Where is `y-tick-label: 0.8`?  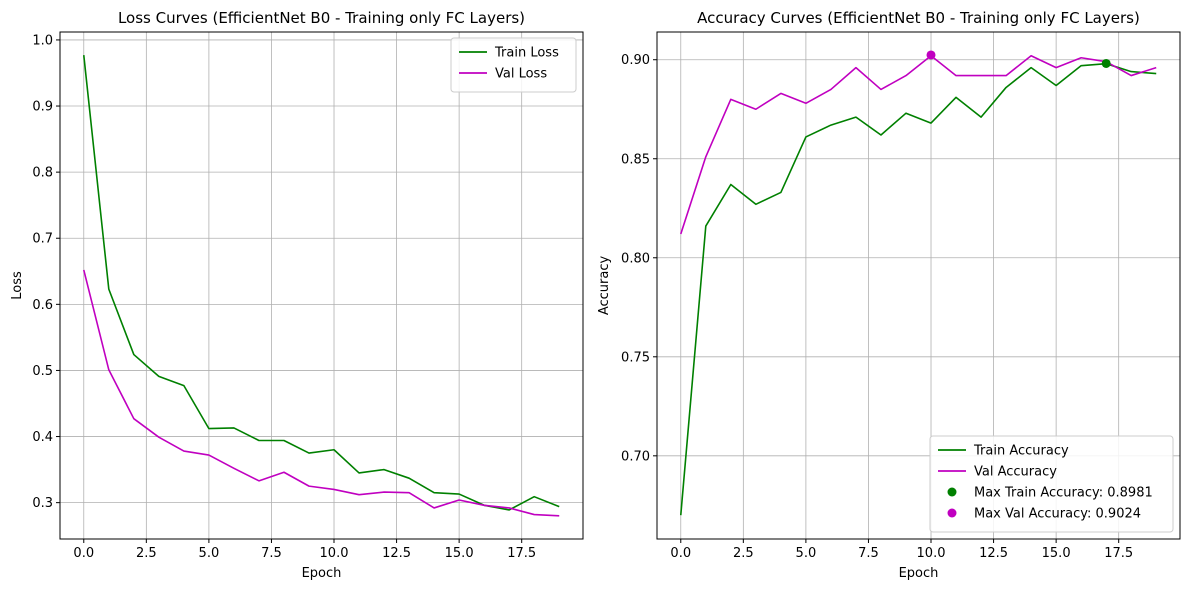 y-tick-label: 0.8 is located at coordinates (42, 173).